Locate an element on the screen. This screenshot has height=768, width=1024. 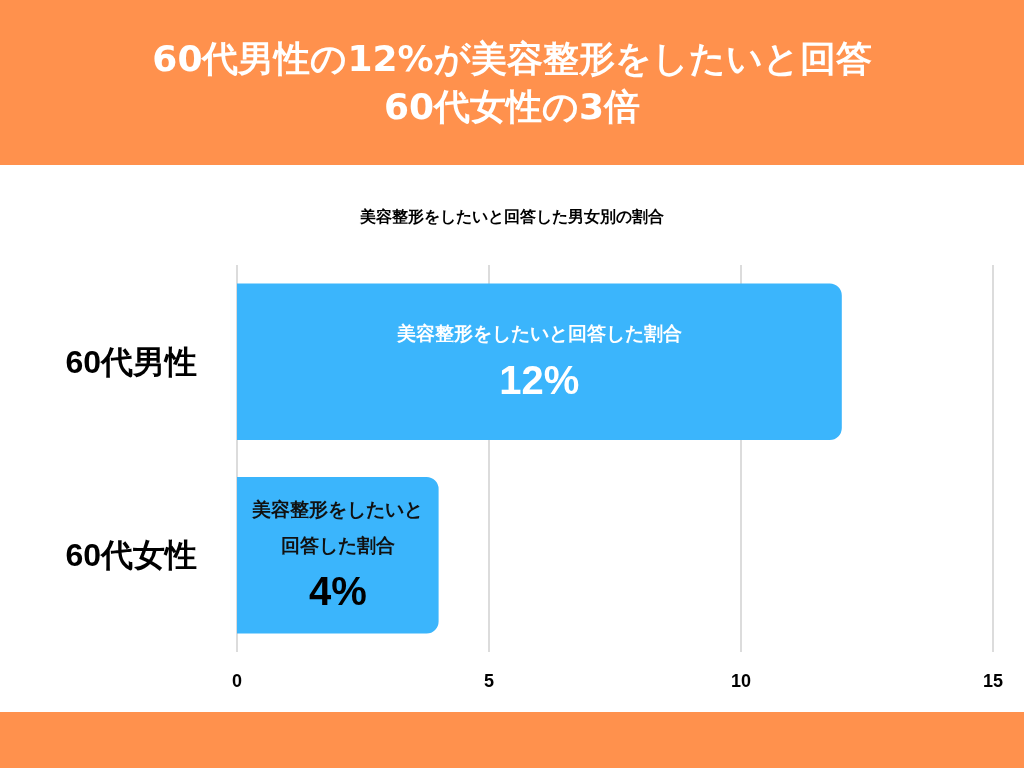
x-tick-label: 5 is located at coordinates (489, 681).